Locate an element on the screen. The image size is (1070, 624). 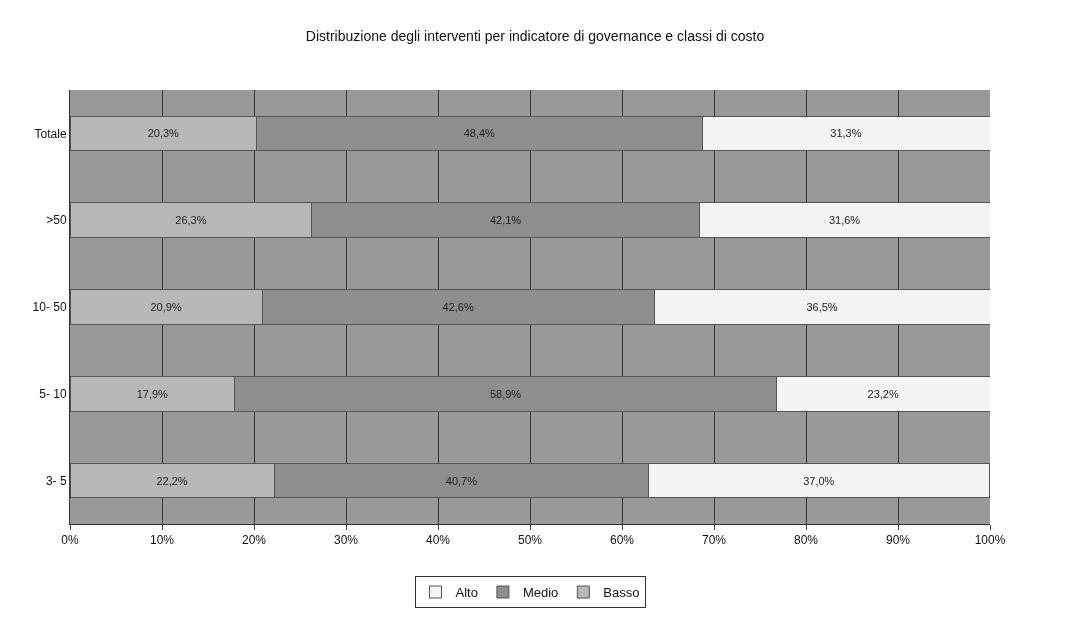
data-label: 31,6% is located at coordinates (844, 220).